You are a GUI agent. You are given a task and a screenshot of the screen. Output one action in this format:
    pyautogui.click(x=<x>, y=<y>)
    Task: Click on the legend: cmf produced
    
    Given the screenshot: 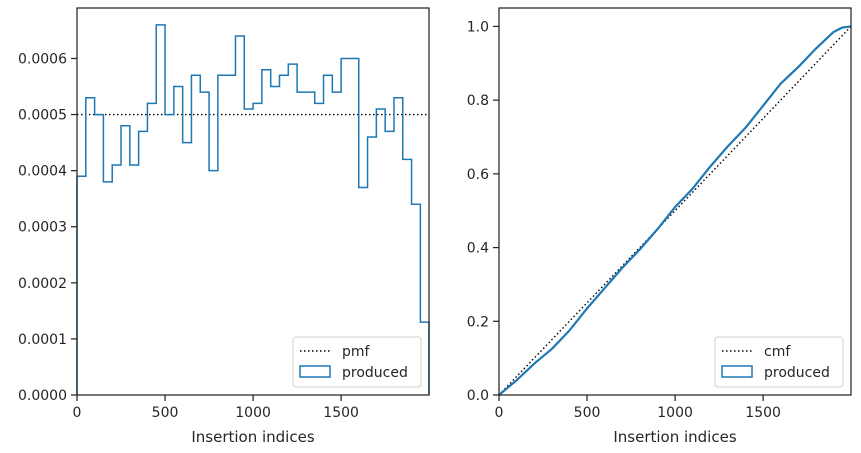 What is the action you would take?
    pyautogui.click(x=779, y=362)
    